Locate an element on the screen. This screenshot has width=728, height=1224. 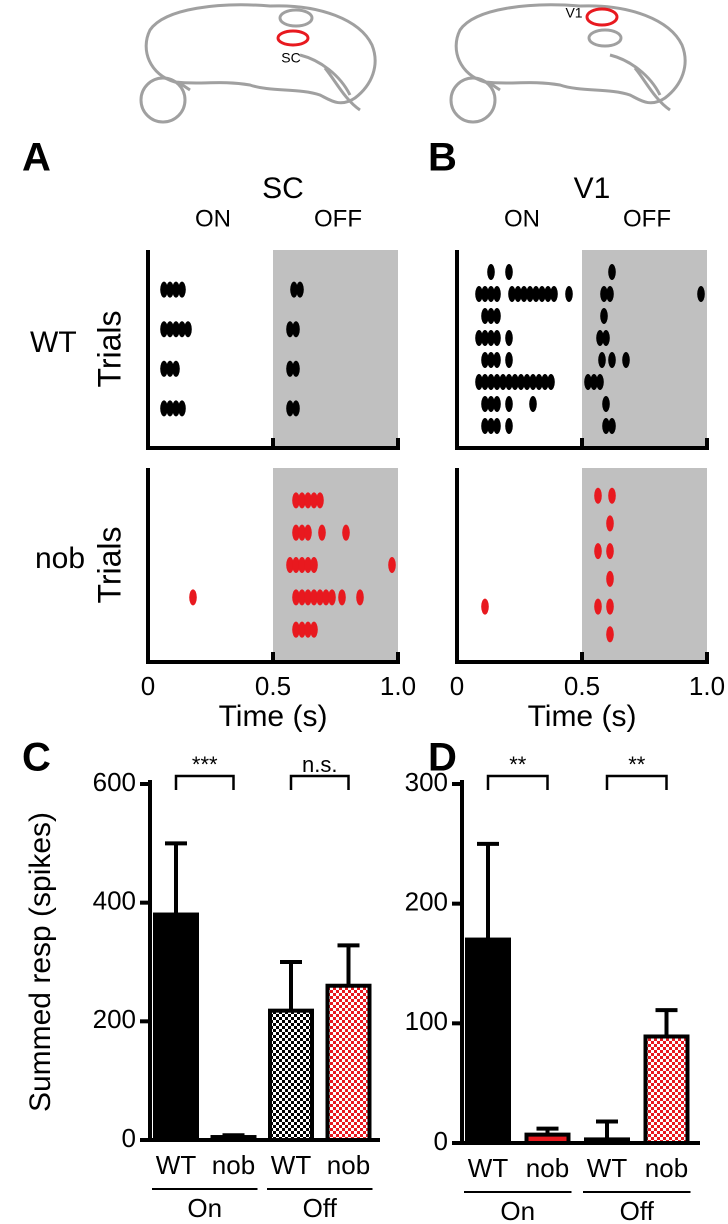
brain-diagram is located at coordinates (568, 63).